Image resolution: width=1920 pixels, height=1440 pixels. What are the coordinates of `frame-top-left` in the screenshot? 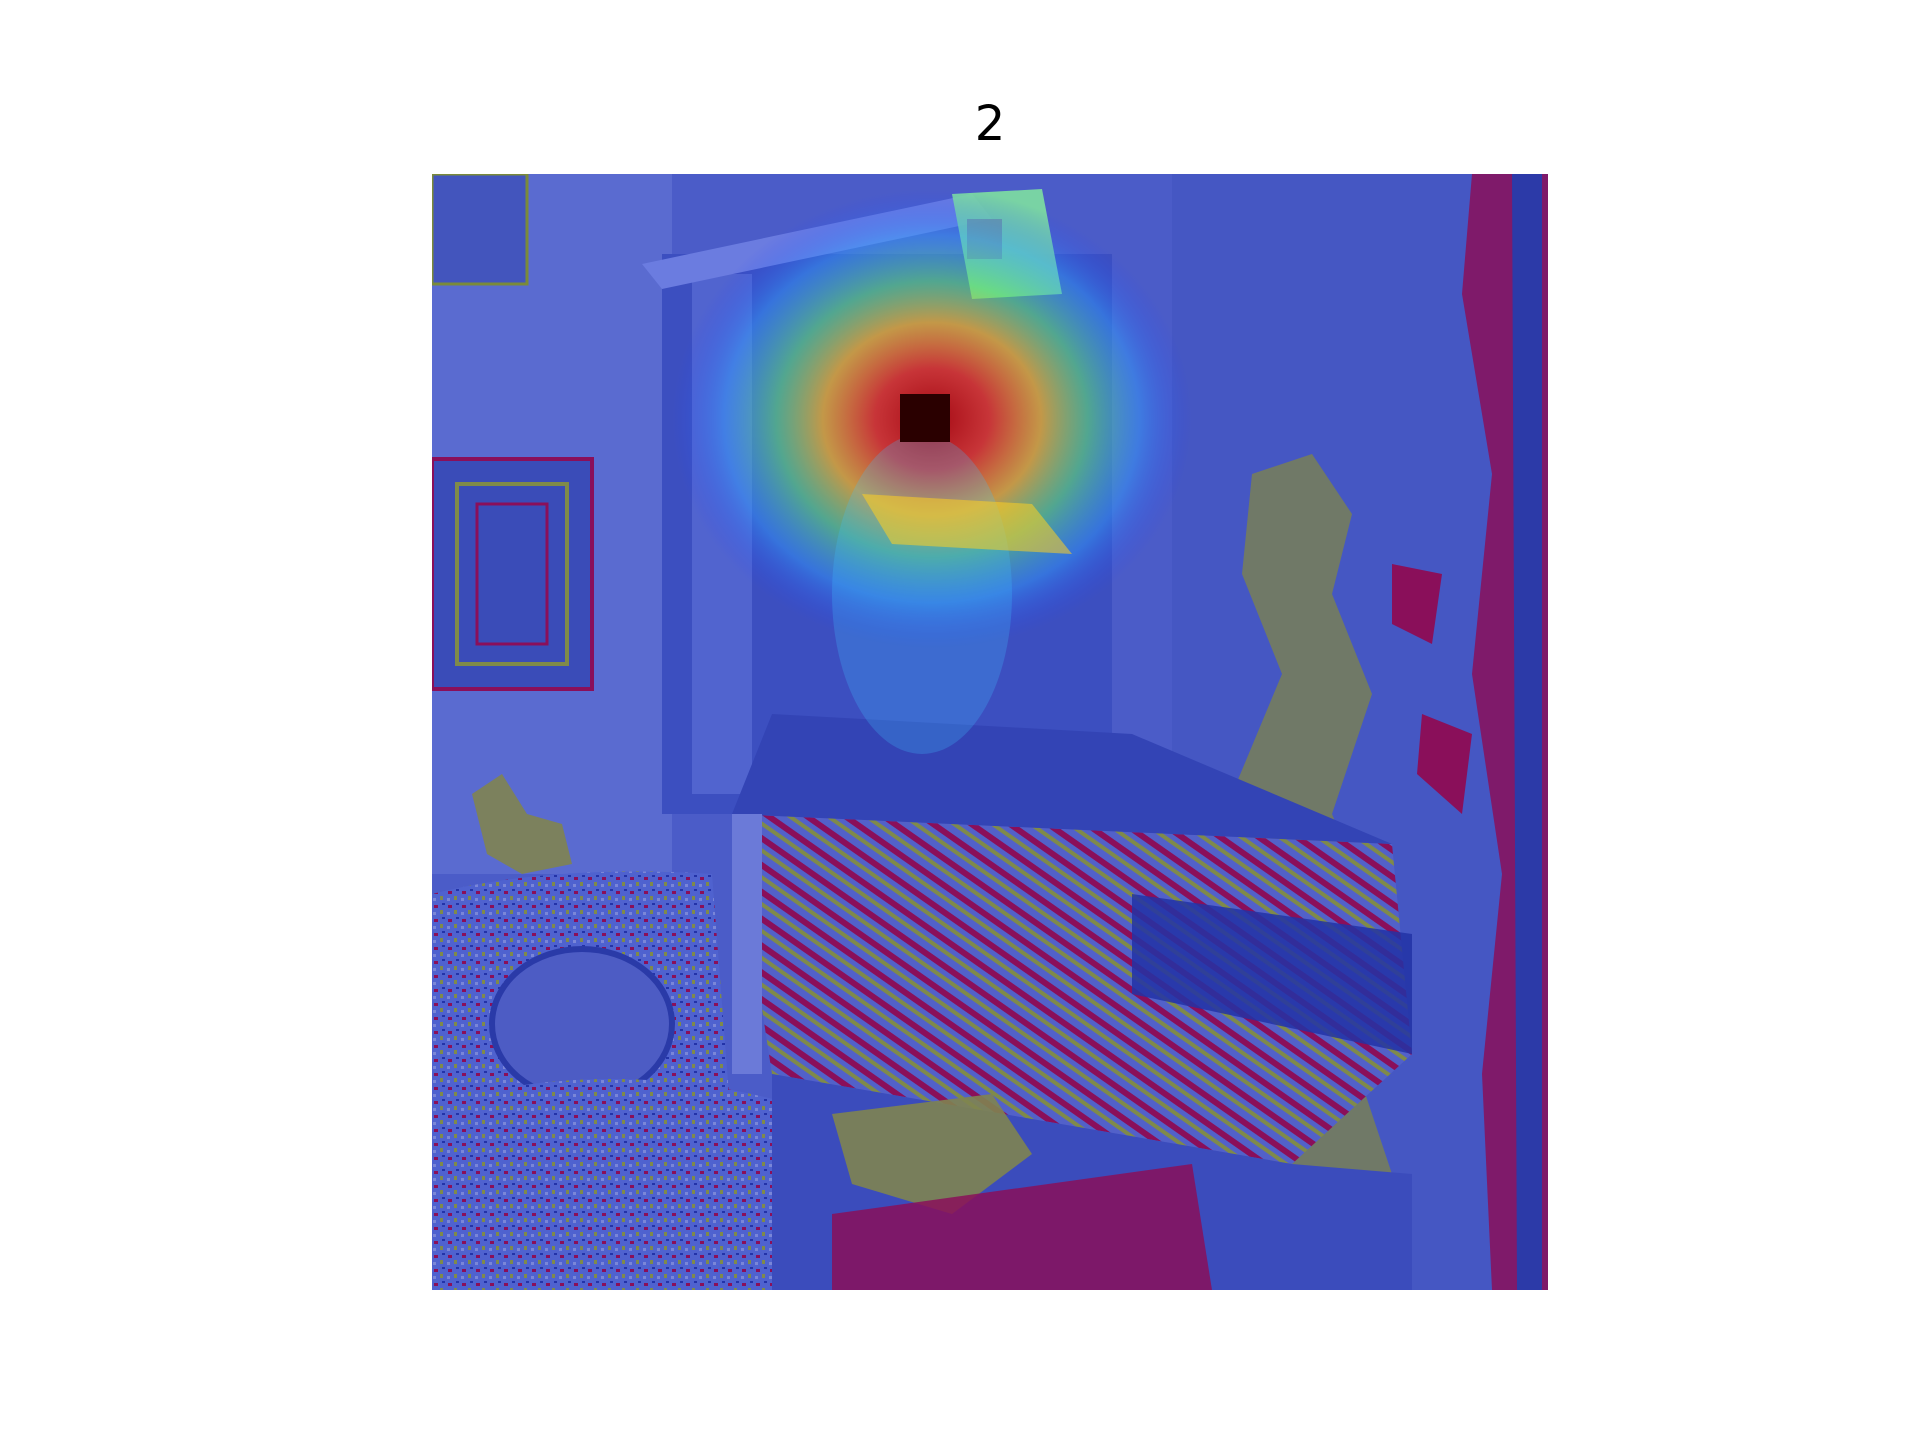 It's located at (480, 230).